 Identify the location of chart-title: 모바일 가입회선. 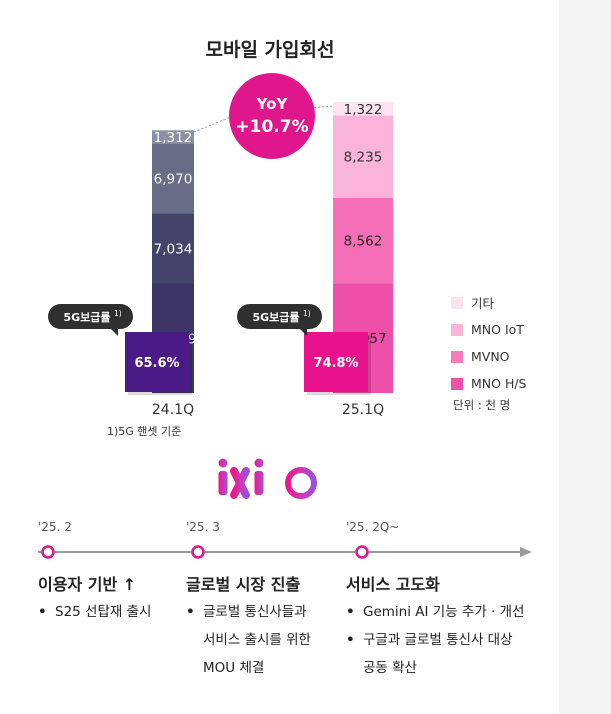
(270, 50).